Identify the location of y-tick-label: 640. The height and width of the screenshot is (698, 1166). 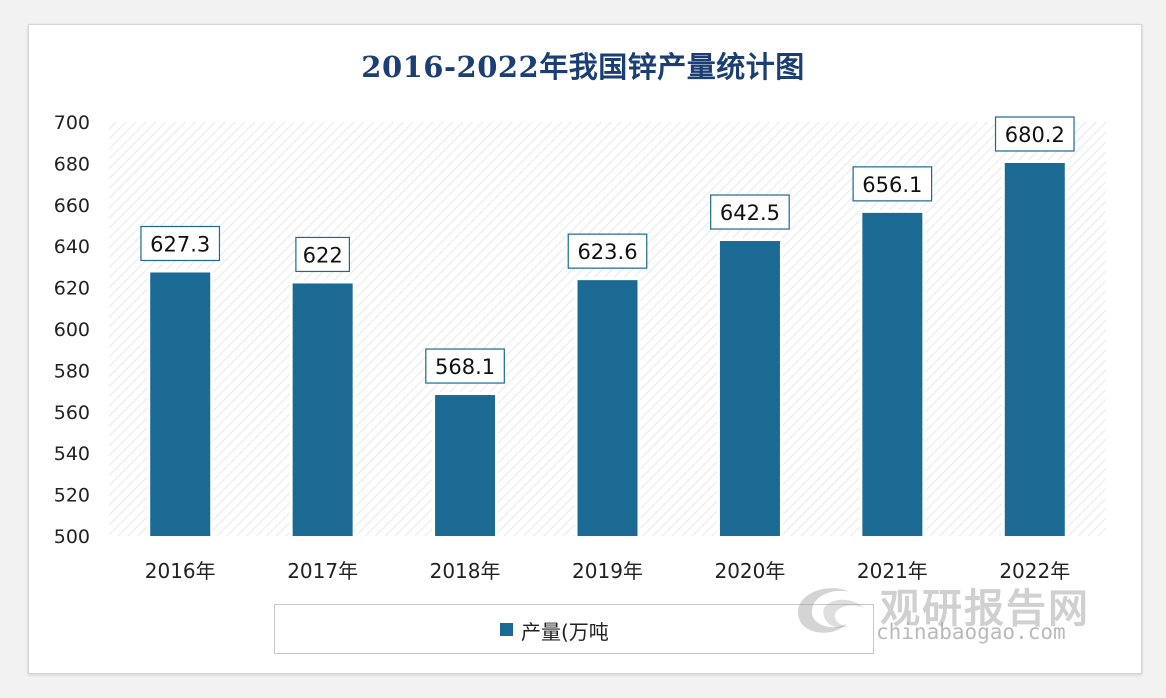
(72, 247).